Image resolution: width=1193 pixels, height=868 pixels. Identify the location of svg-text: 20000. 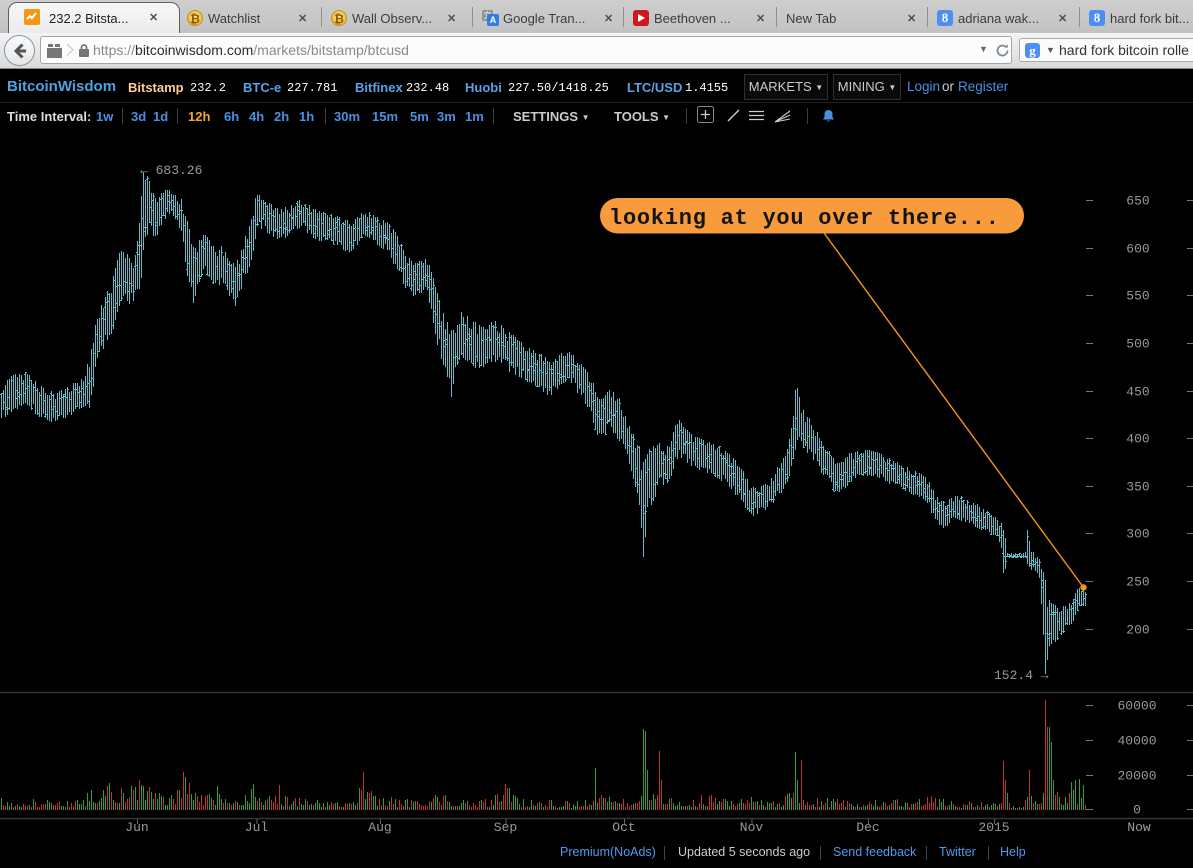
(1136, 776).